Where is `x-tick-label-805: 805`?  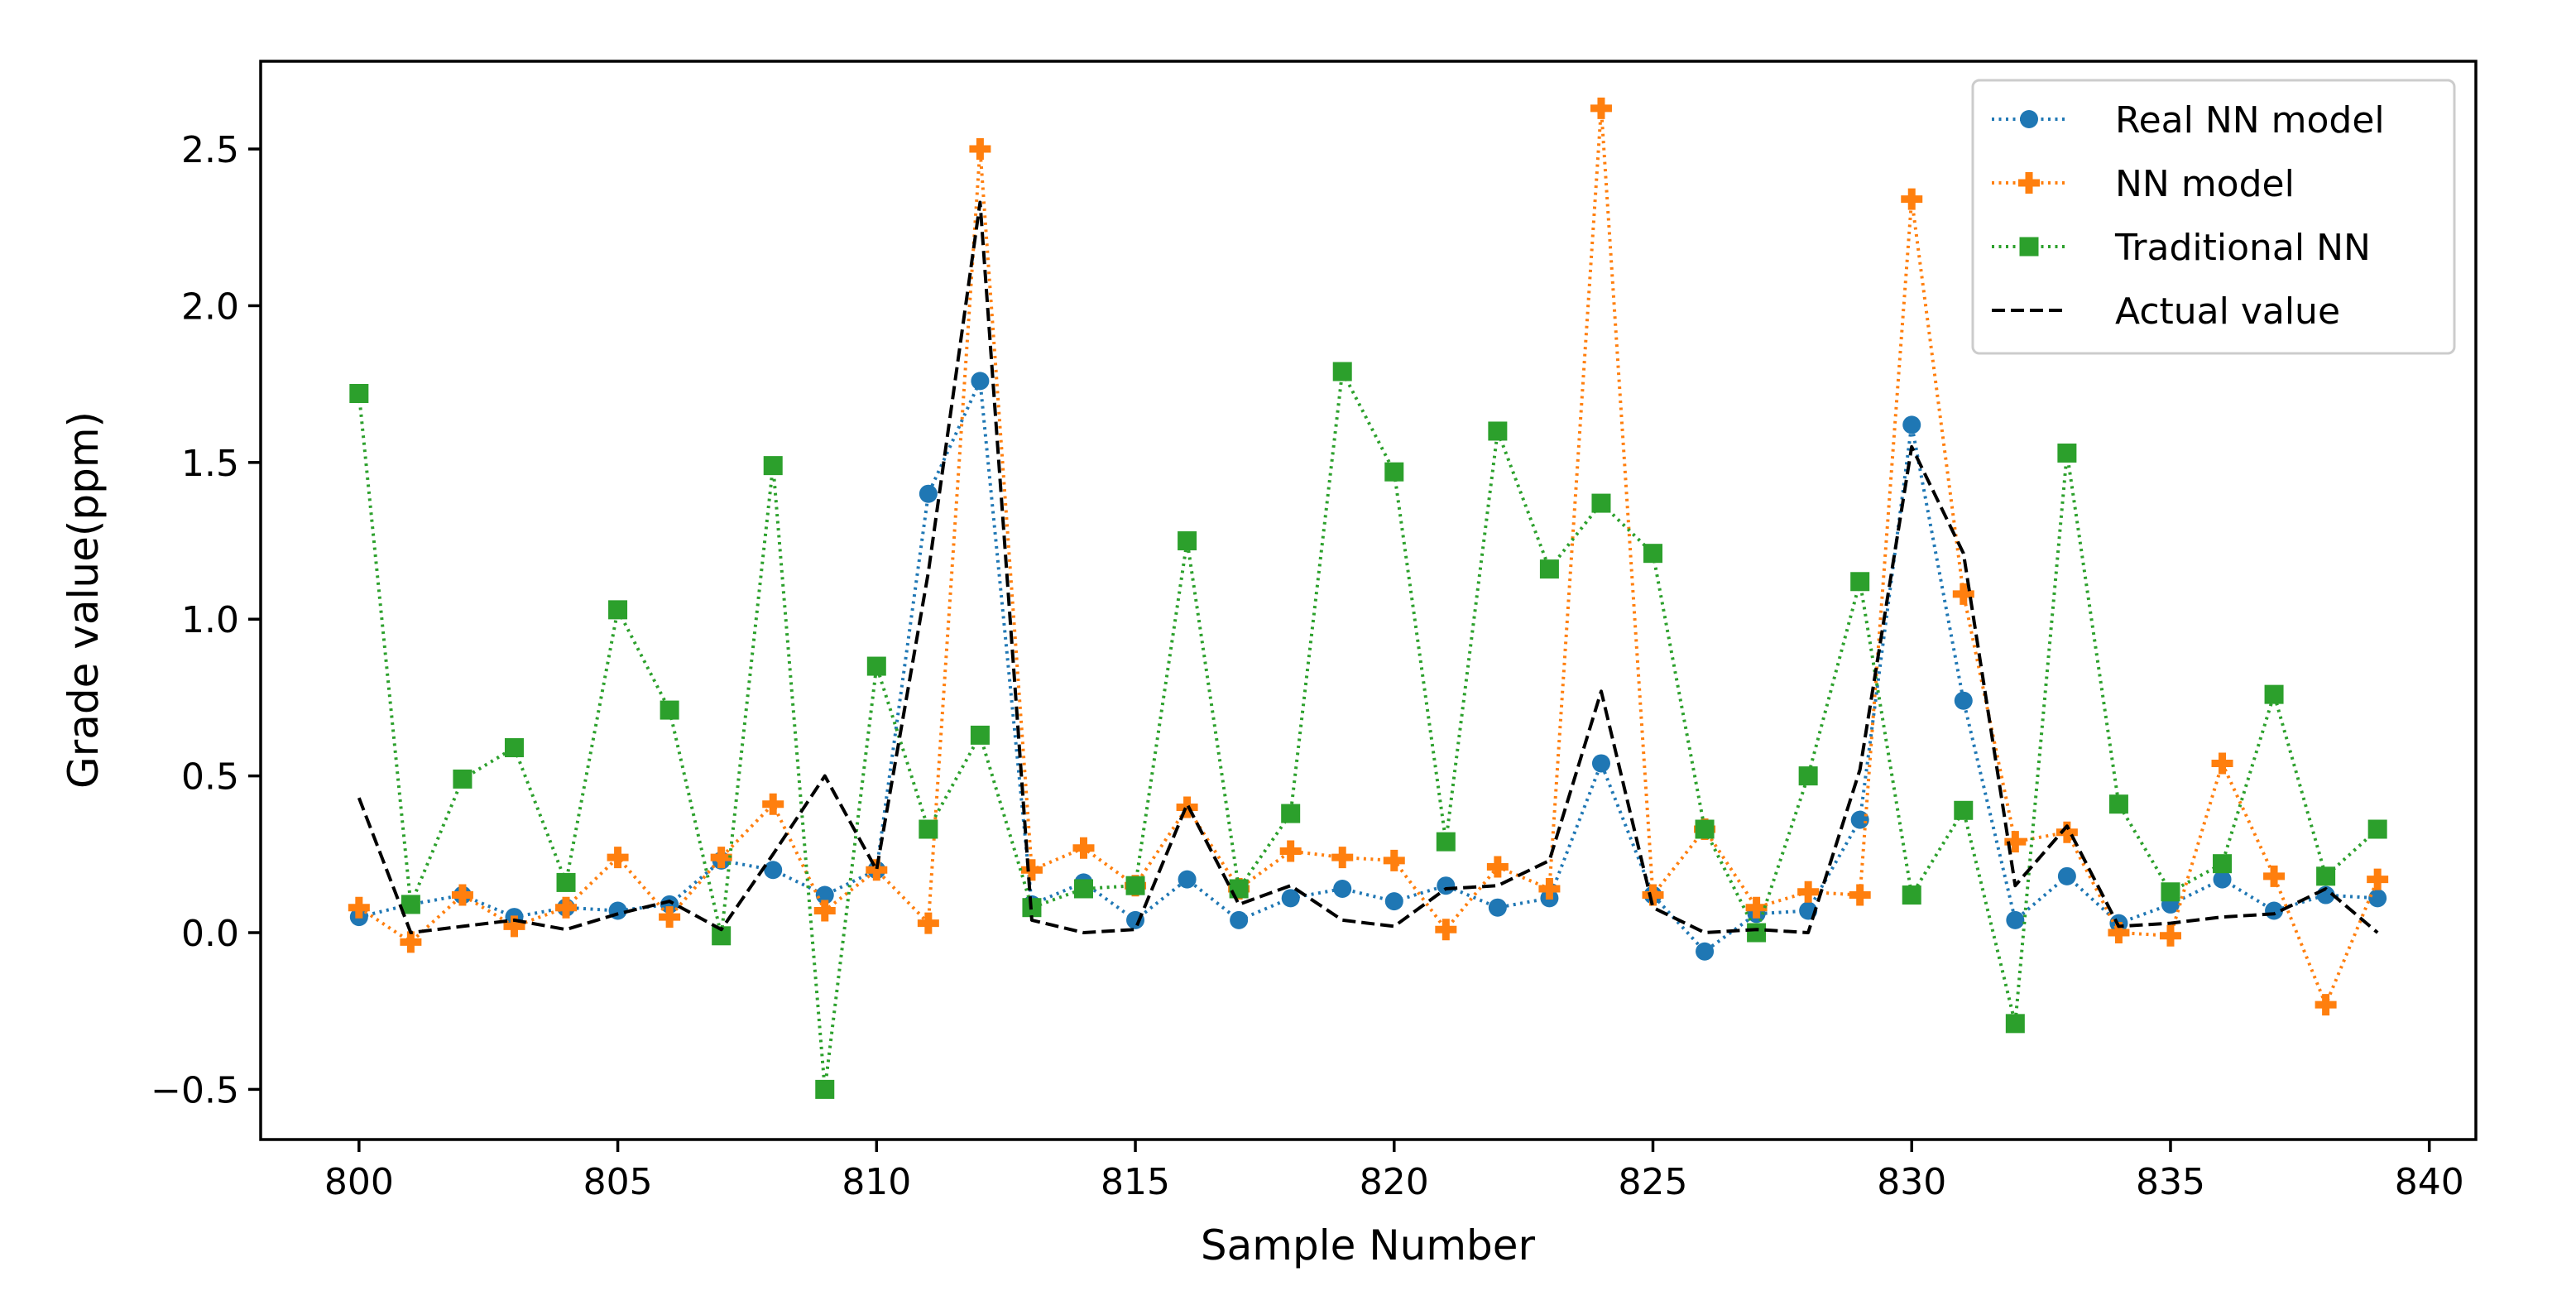 x-tick-label-805: 805 is located at coordinates (618, 1182).